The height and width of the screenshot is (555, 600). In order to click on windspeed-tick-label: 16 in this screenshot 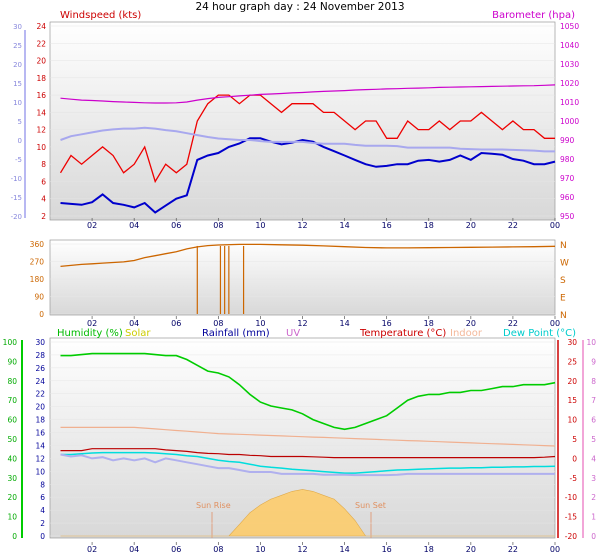, I will do `click(41, 95)`.